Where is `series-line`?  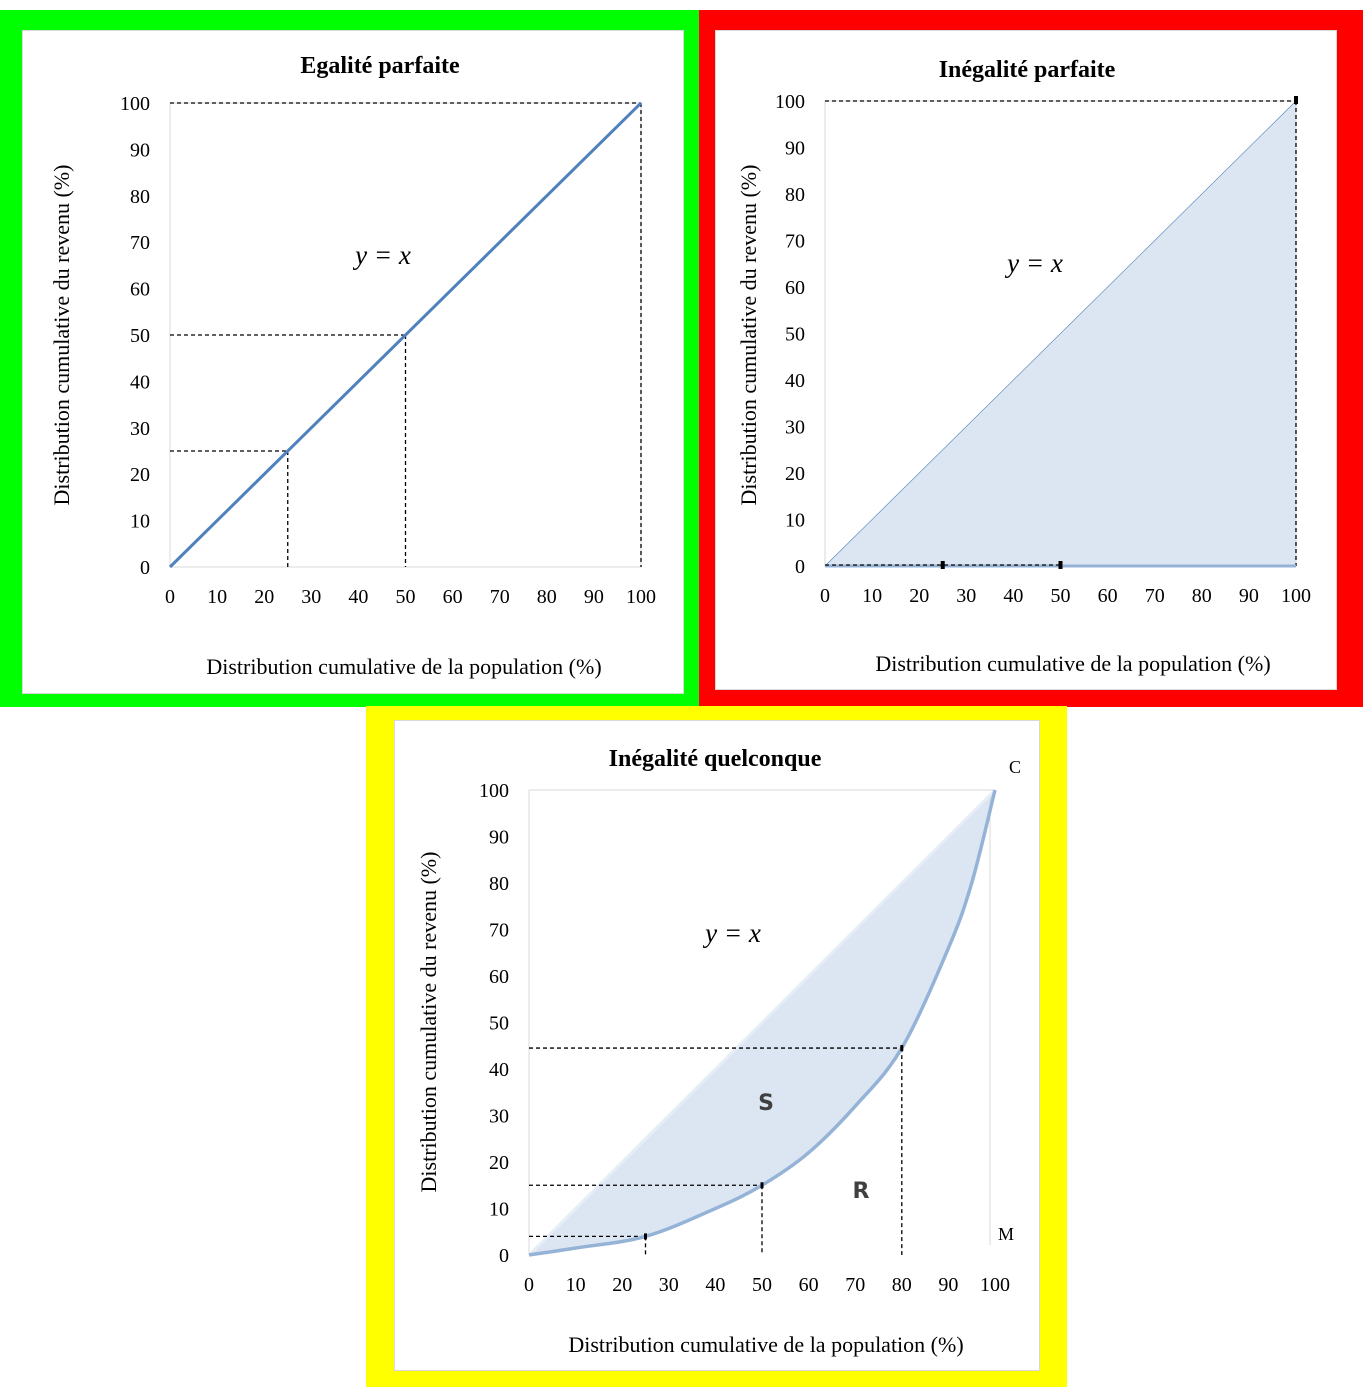 series-line is located at coordinates (405, 335).